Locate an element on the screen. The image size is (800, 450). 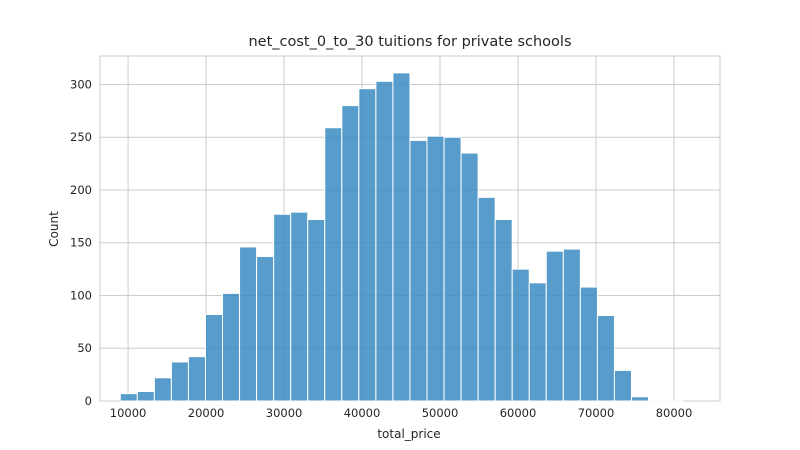
x-tick-label: 60000 is located at coordinates (518, 413).